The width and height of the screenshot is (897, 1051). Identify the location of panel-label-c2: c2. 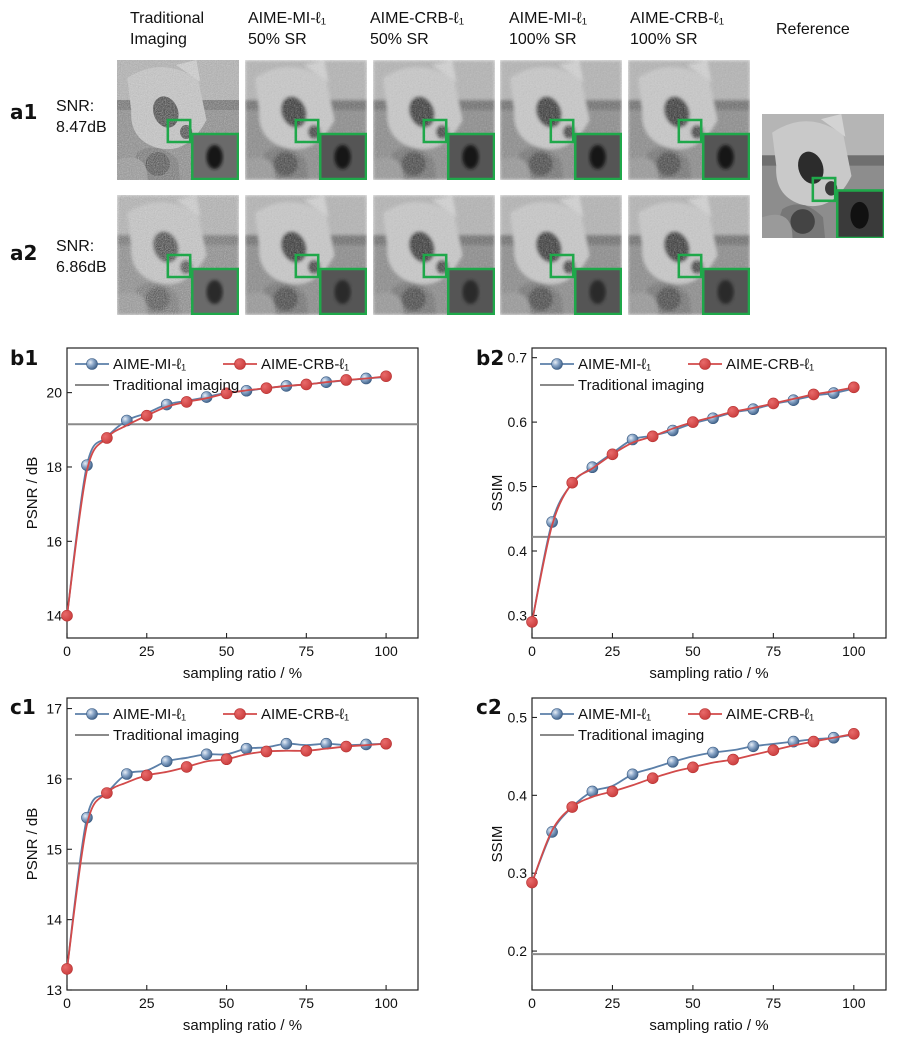
(489, 707).